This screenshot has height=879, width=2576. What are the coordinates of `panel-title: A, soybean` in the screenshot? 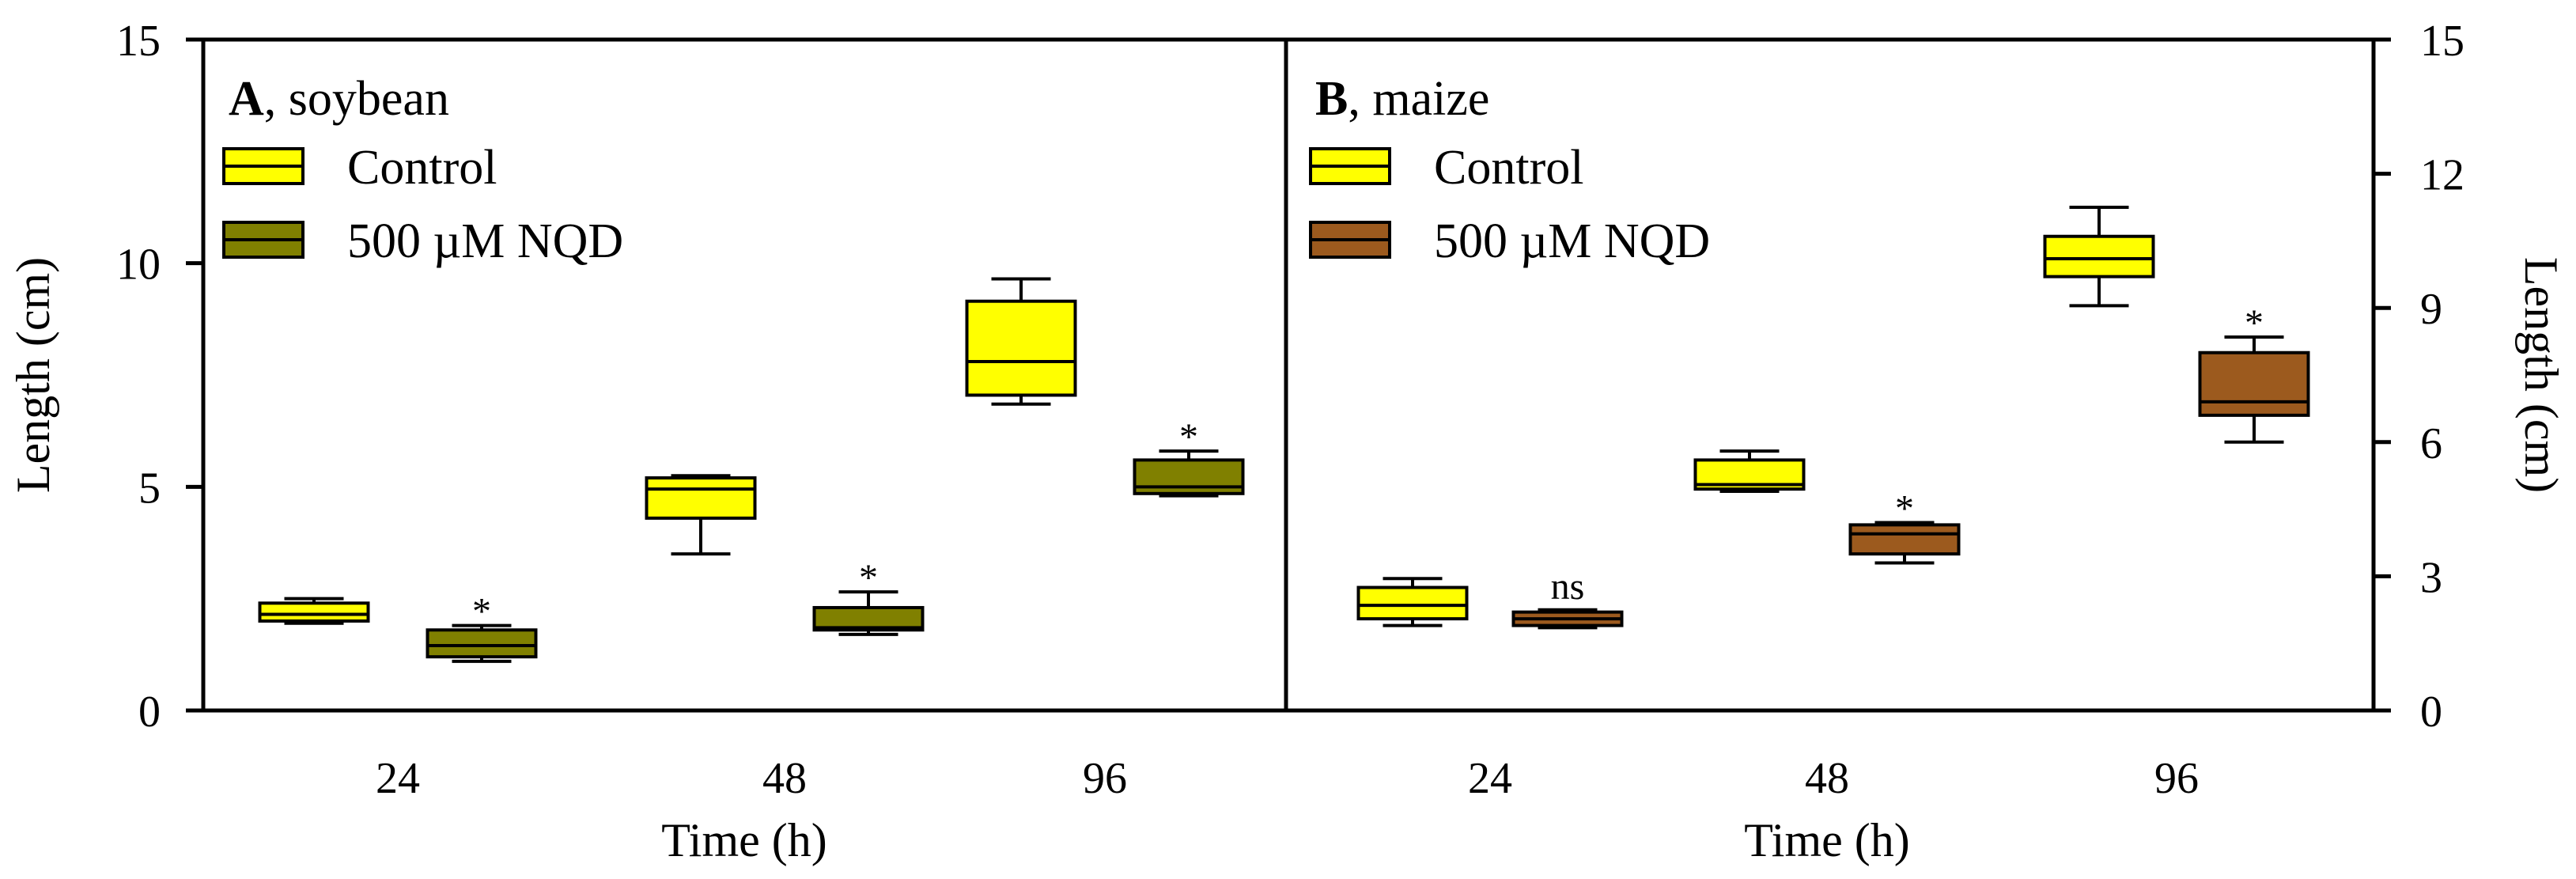 It's located at (339, 99).